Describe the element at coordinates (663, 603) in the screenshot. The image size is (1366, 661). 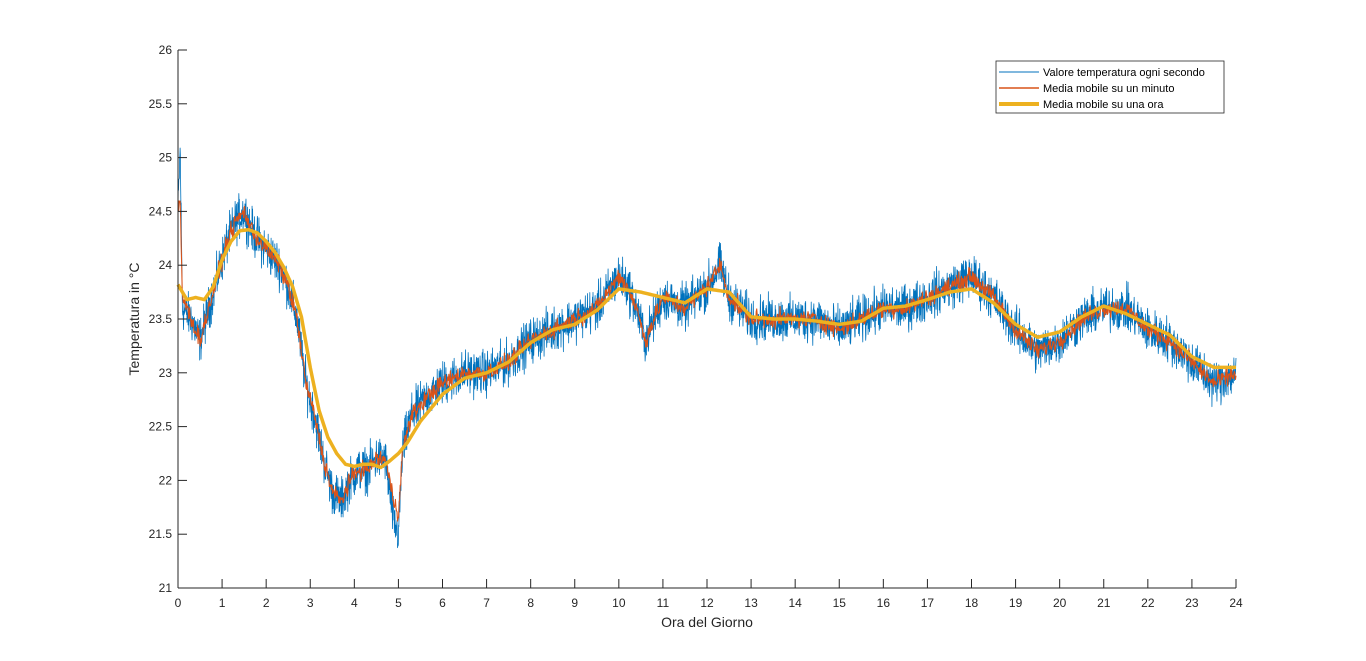
I see `x-tick-label: 11` at that location.